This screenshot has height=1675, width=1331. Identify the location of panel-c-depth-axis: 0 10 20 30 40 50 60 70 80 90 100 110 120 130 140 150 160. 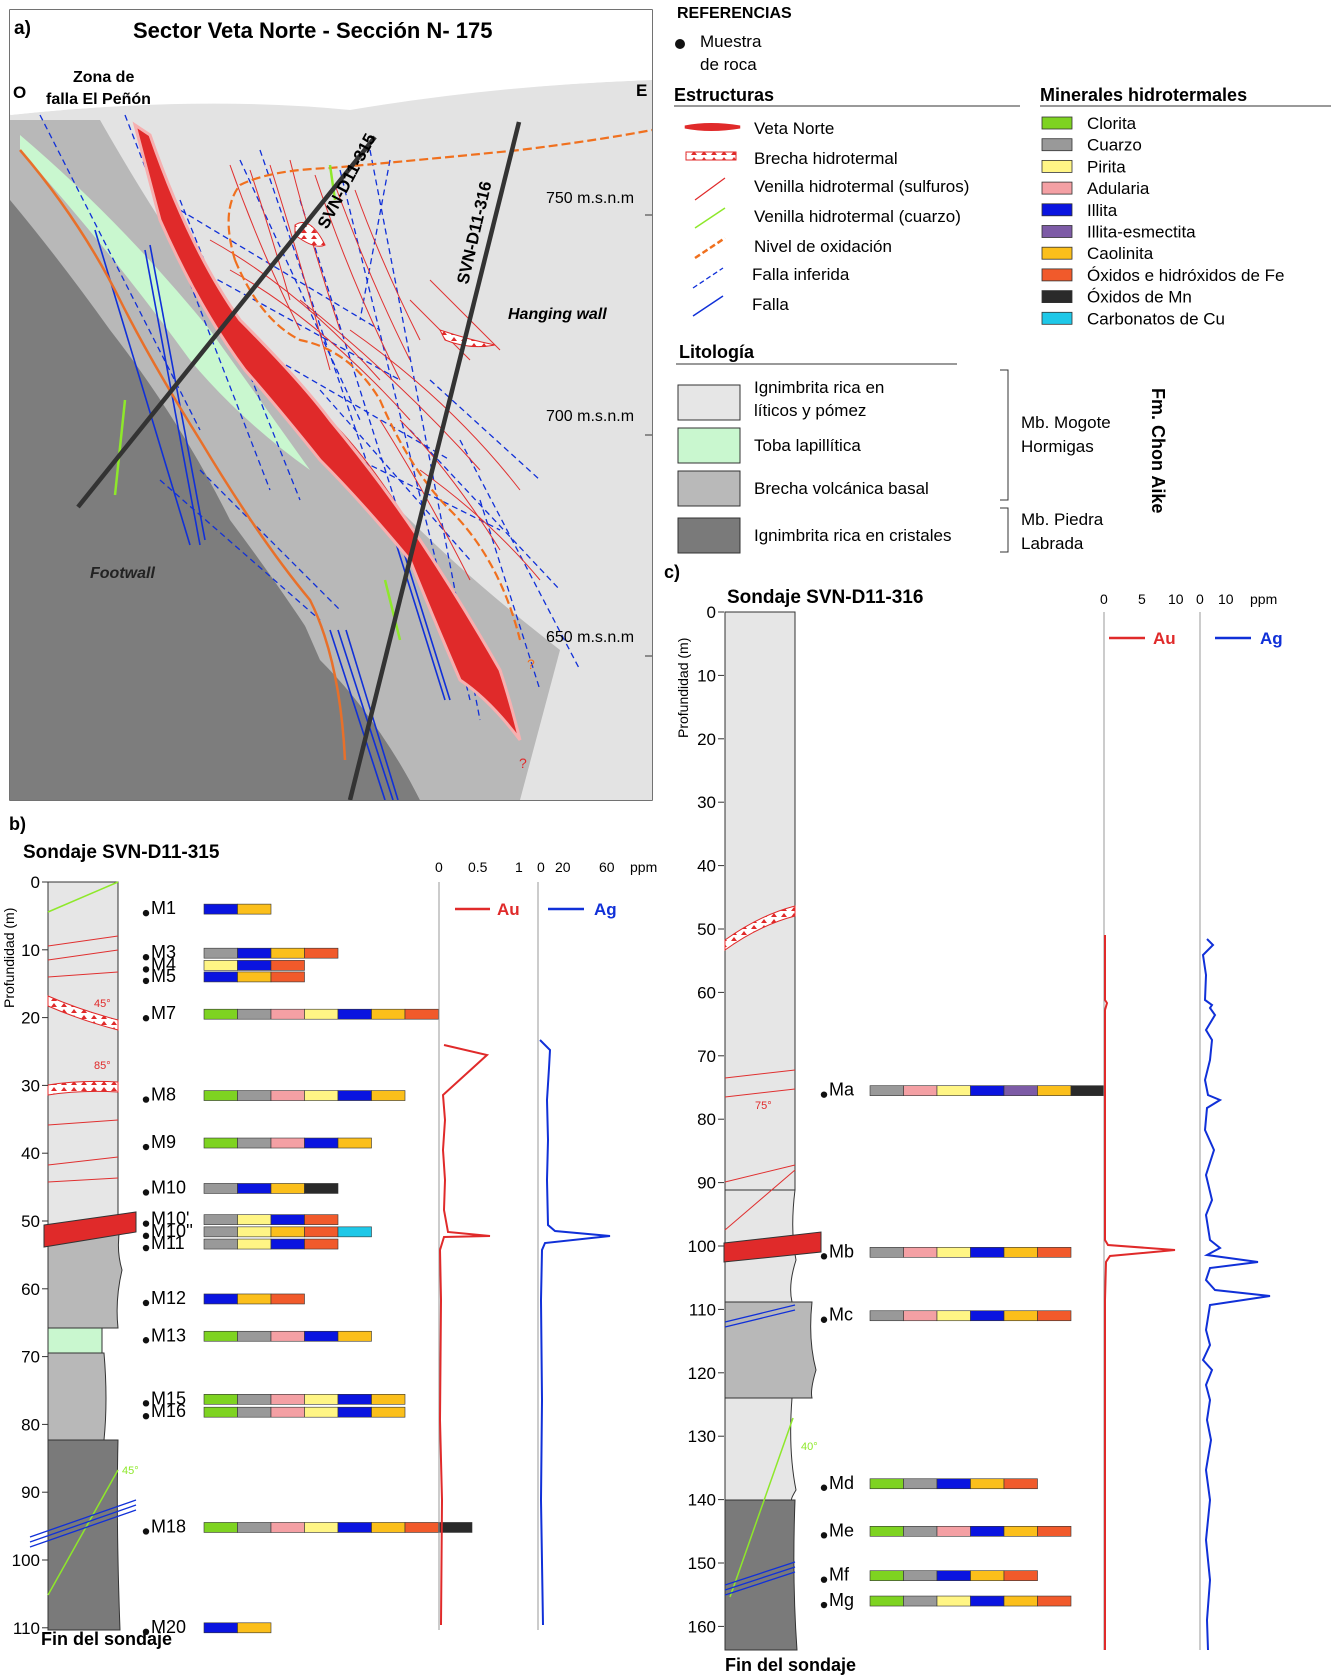
(706, 1119).